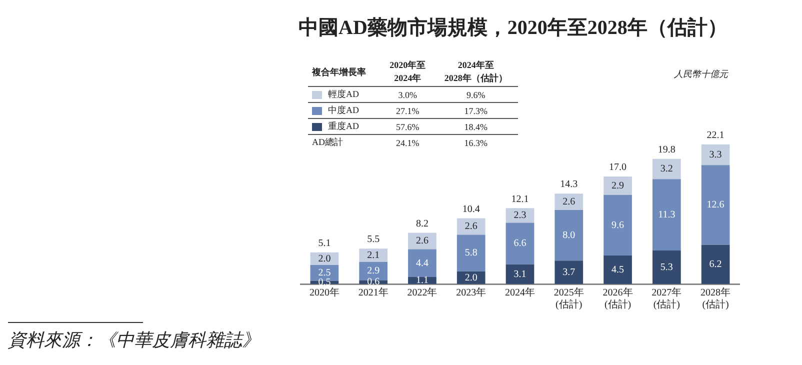  I want to click on data-label: 1.1, so click(422, 280).